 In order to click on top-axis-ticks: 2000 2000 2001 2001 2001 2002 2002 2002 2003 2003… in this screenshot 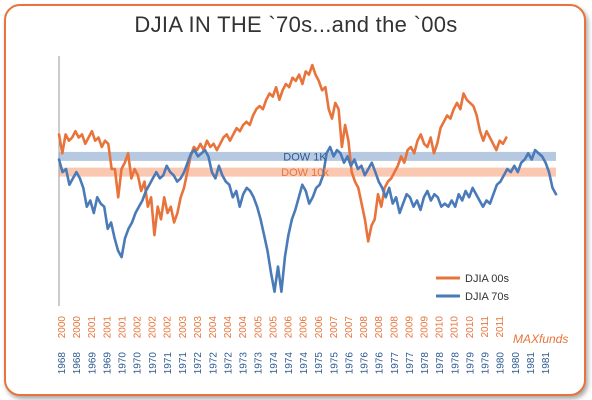, I will do `click(281, 327)`.